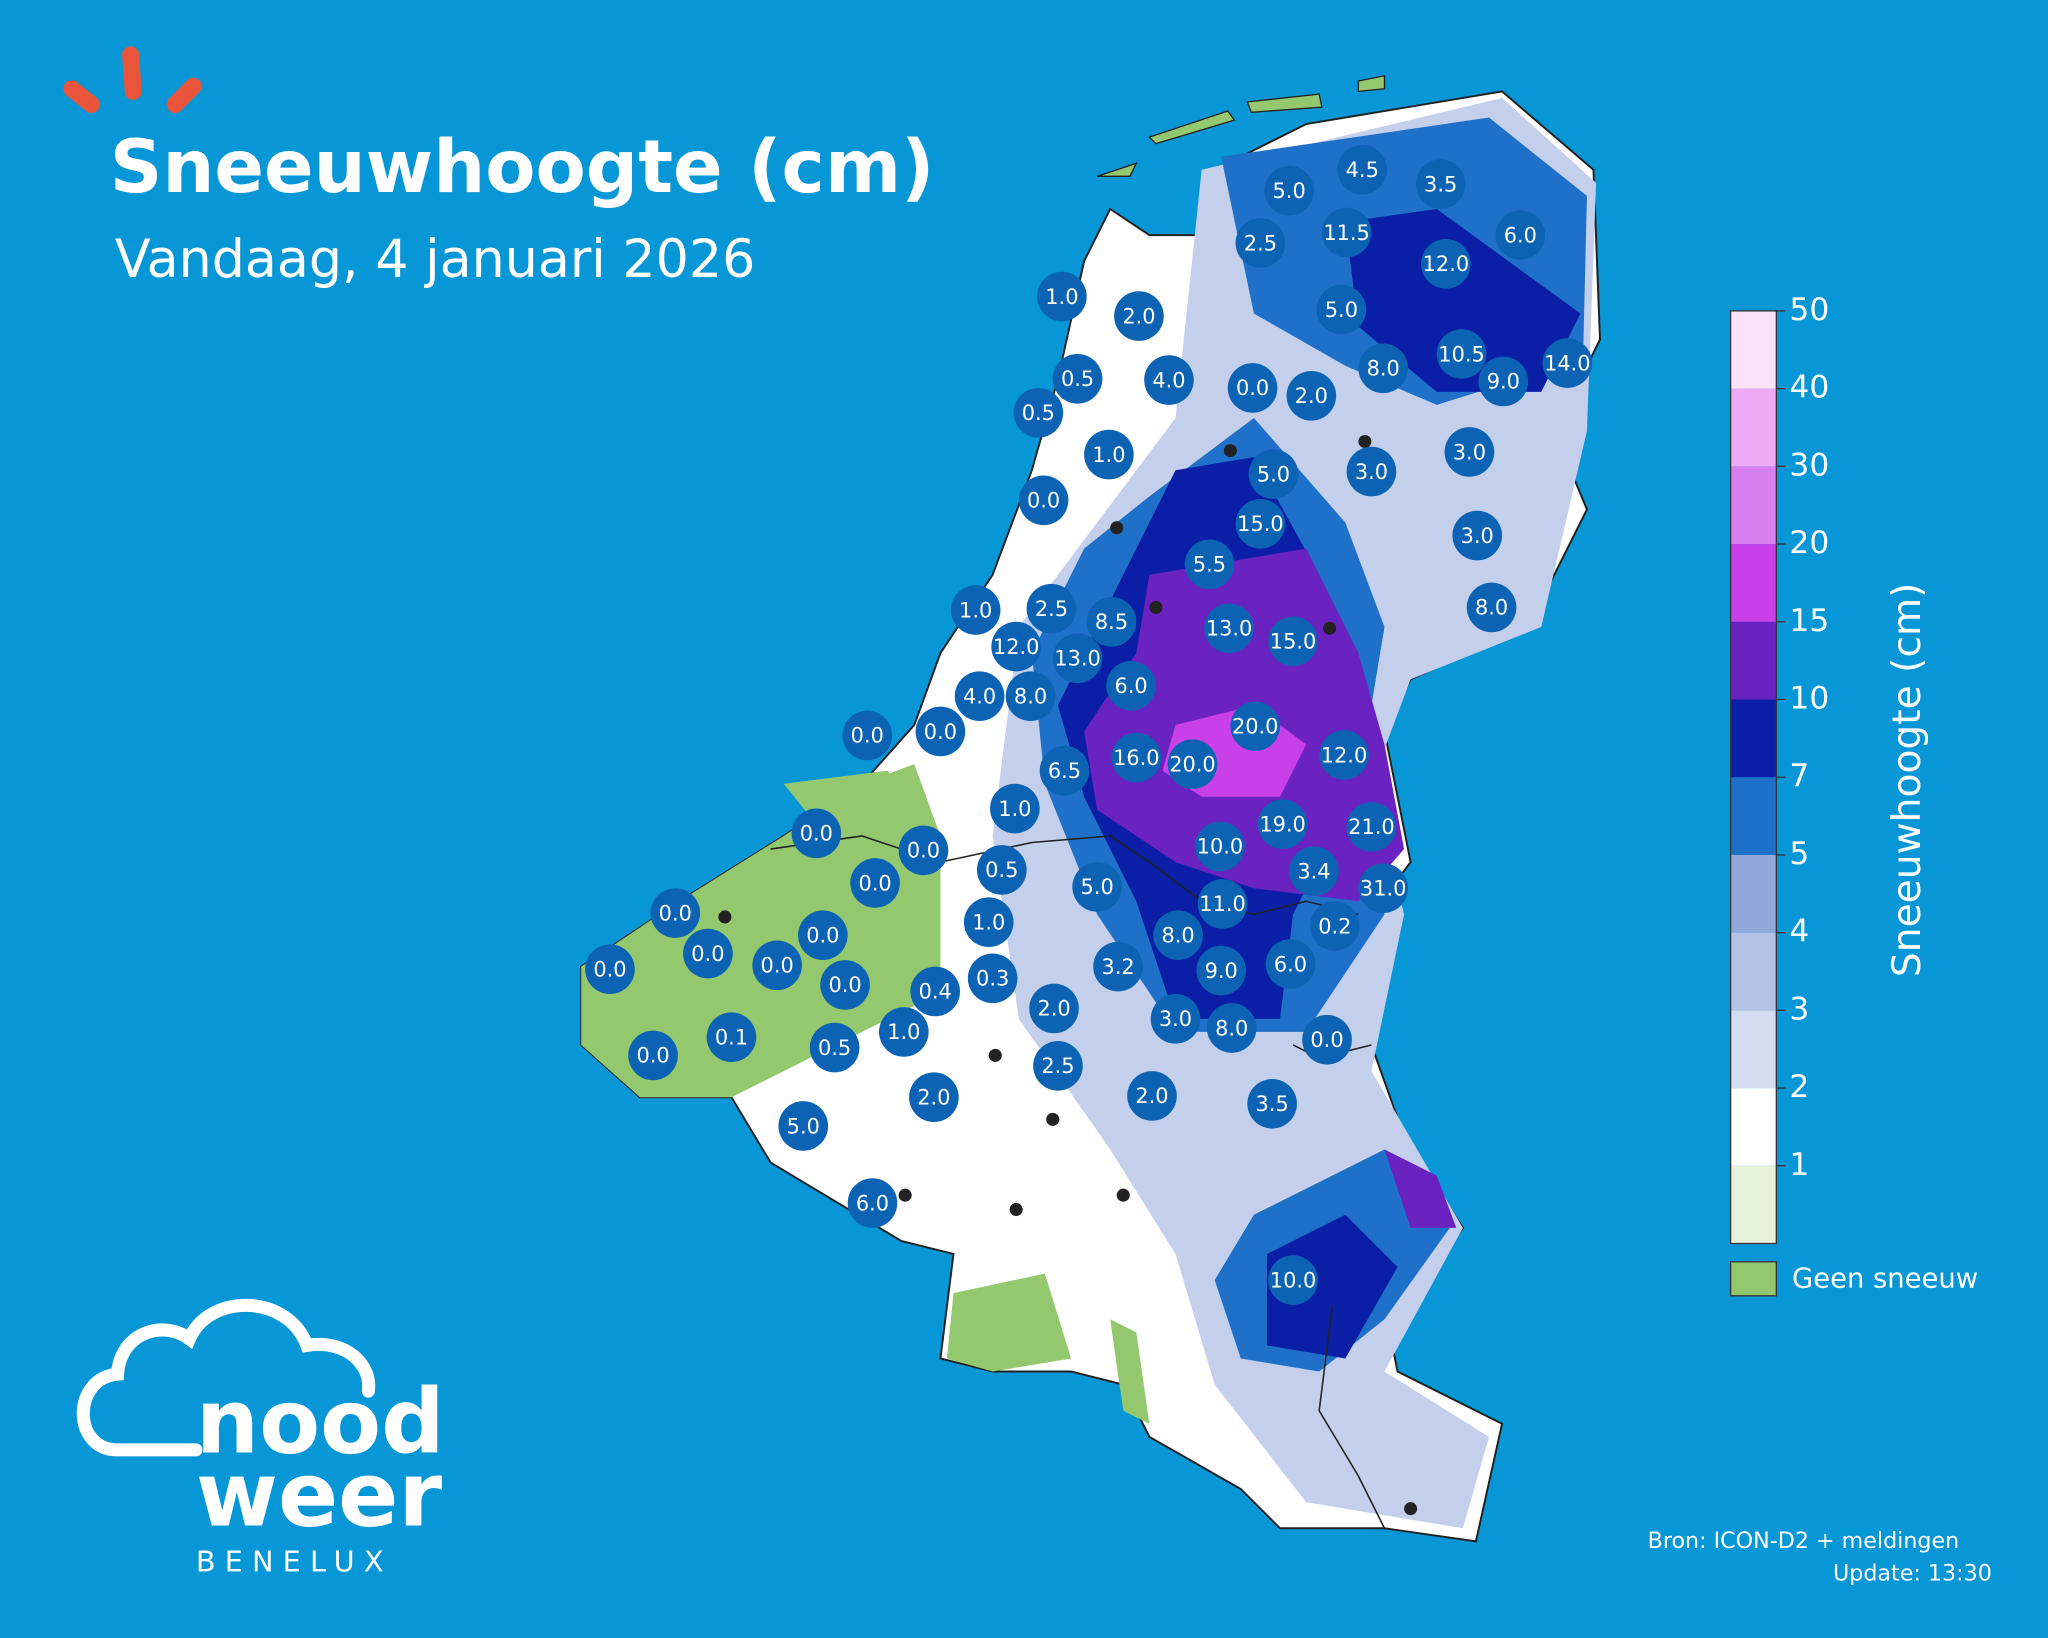  Describe the element at coordinates (1241, 125) in the screenshot. I see `islands` at that location.